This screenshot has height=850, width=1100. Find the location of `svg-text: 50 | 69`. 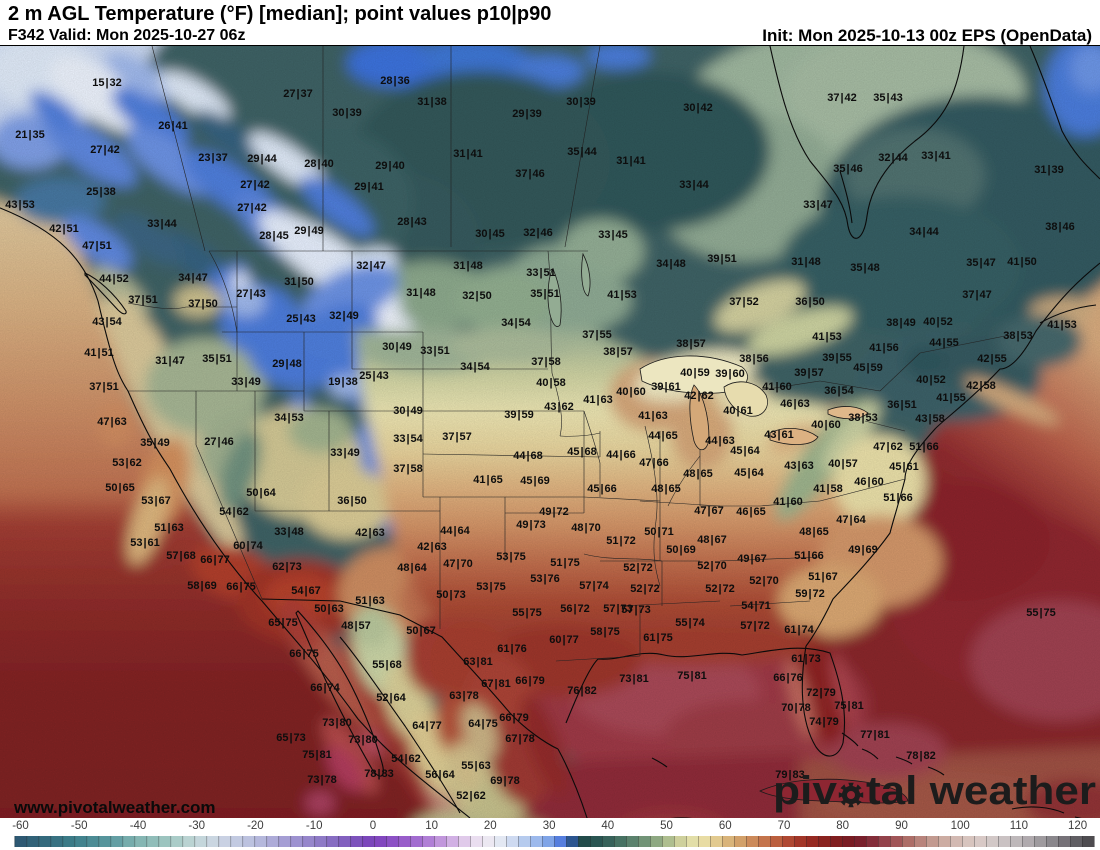

svg-text: 50 | 69 is located at coordinates (680, 550).